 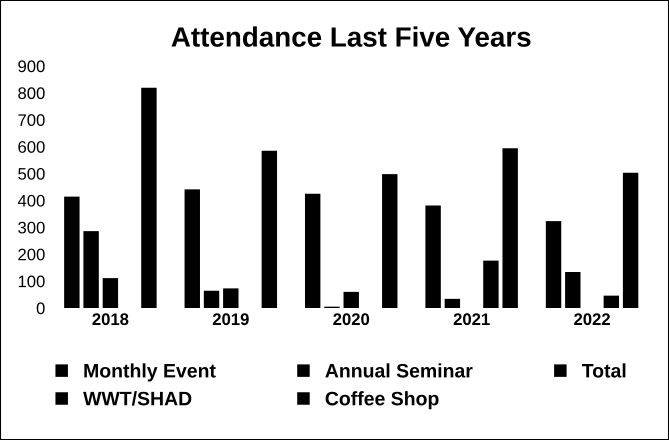 What do you see at coordinates (40, 308) in the screenshot?
I see `y-tick-label: 0` at bounding box center [40, 308].